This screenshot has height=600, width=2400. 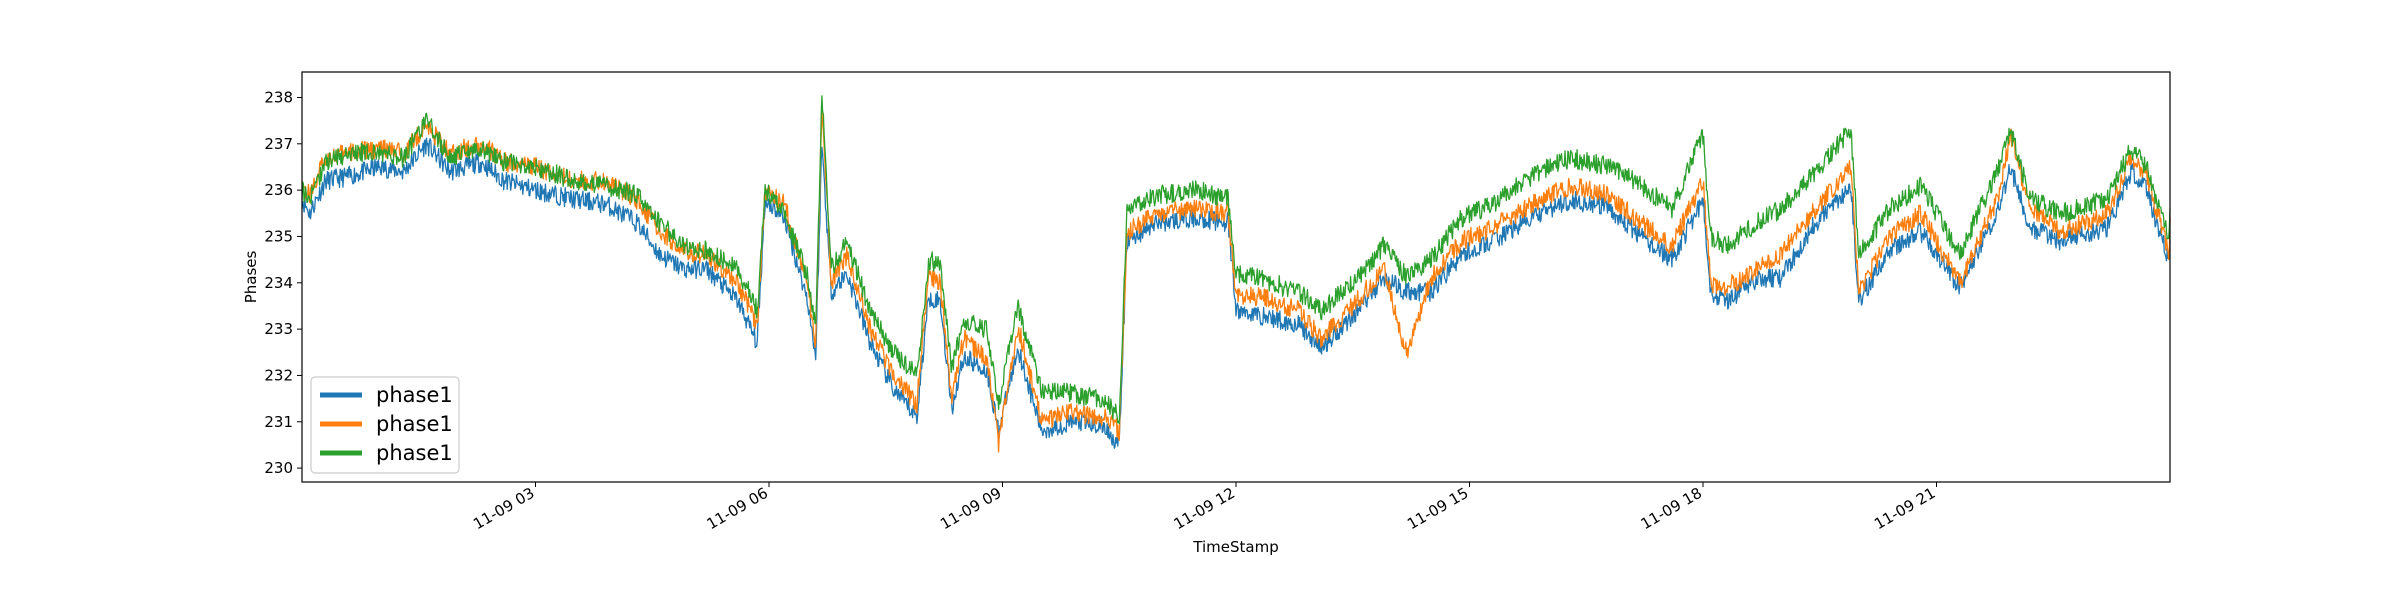 What do you see at coordinates (414, 395) in the screenshot?
I see `legend-label-1: phase1` at bounding box center [414, 395].